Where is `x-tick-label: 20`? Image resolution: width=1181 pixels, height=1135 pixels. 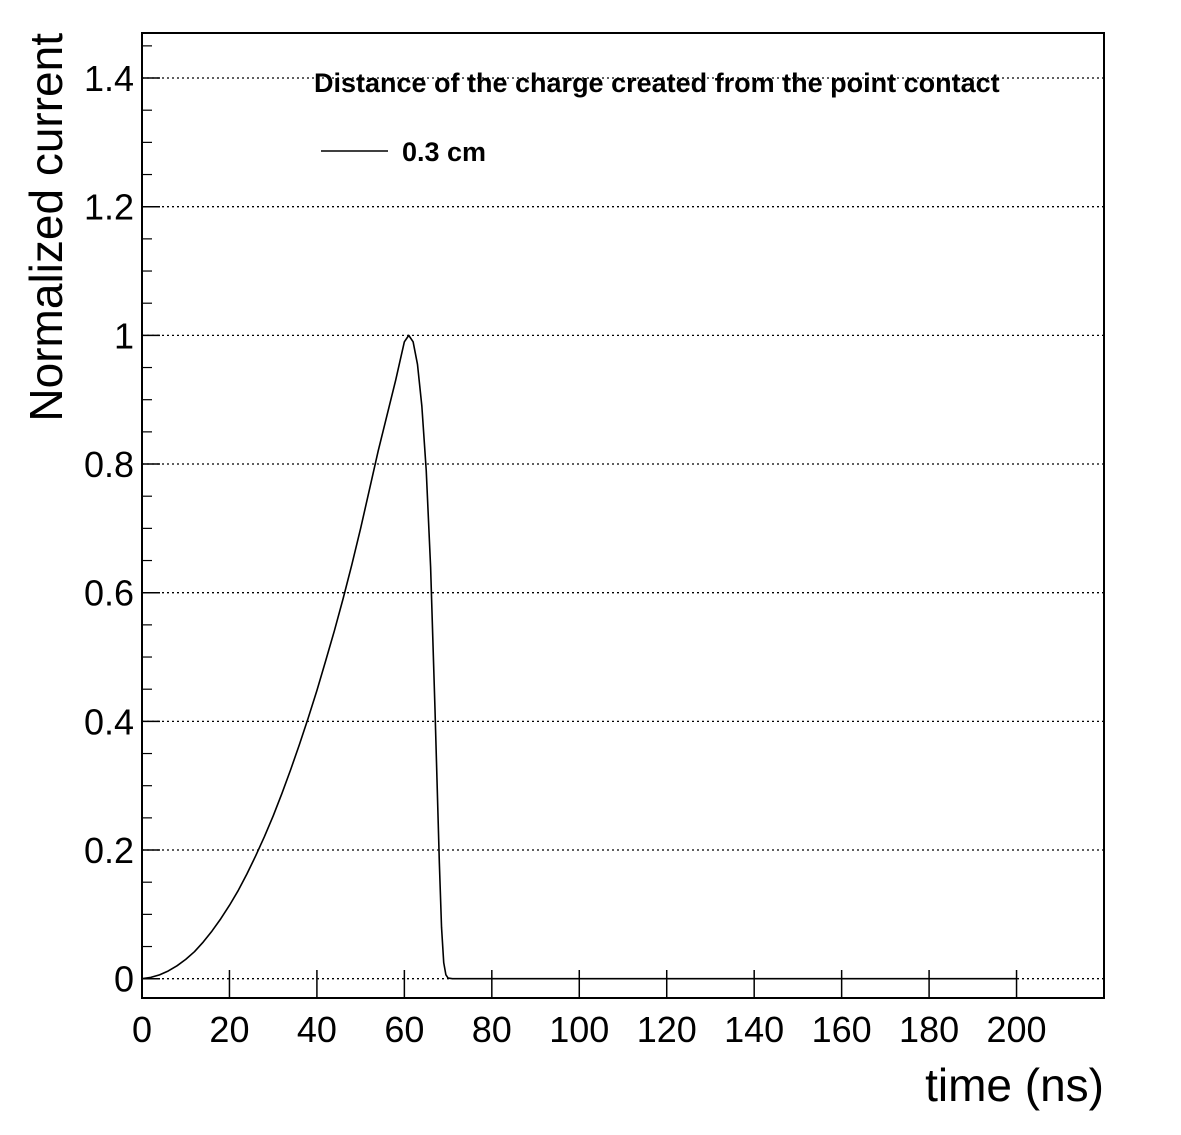
x-tick-label: 20 is located at coordinates (229, 1029).